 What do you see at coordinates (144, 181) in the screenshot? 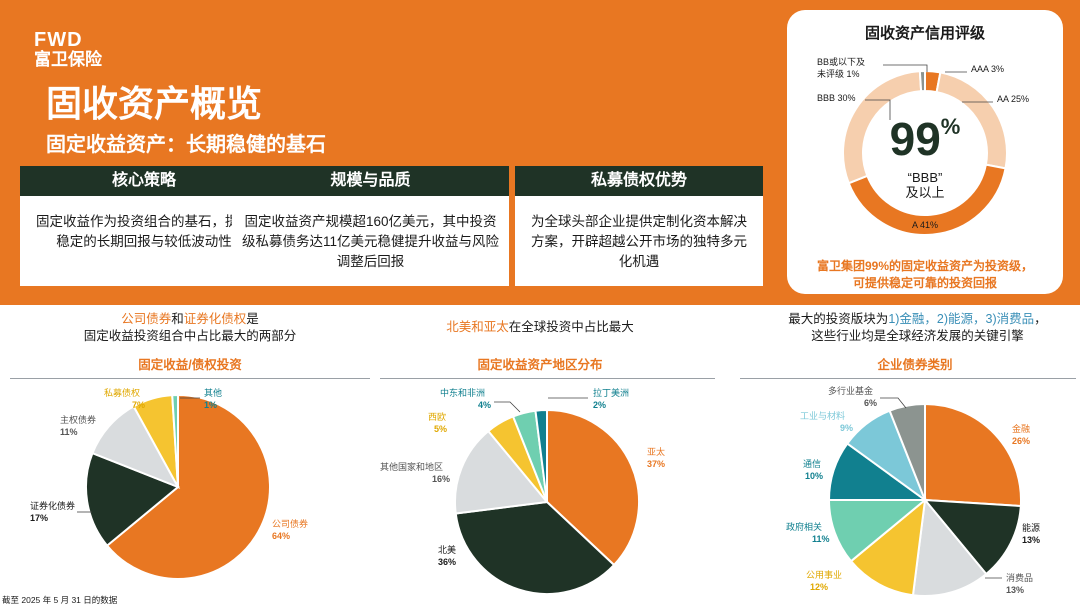
I see `box-header: 核心策略` at bounding box center [144, 181].